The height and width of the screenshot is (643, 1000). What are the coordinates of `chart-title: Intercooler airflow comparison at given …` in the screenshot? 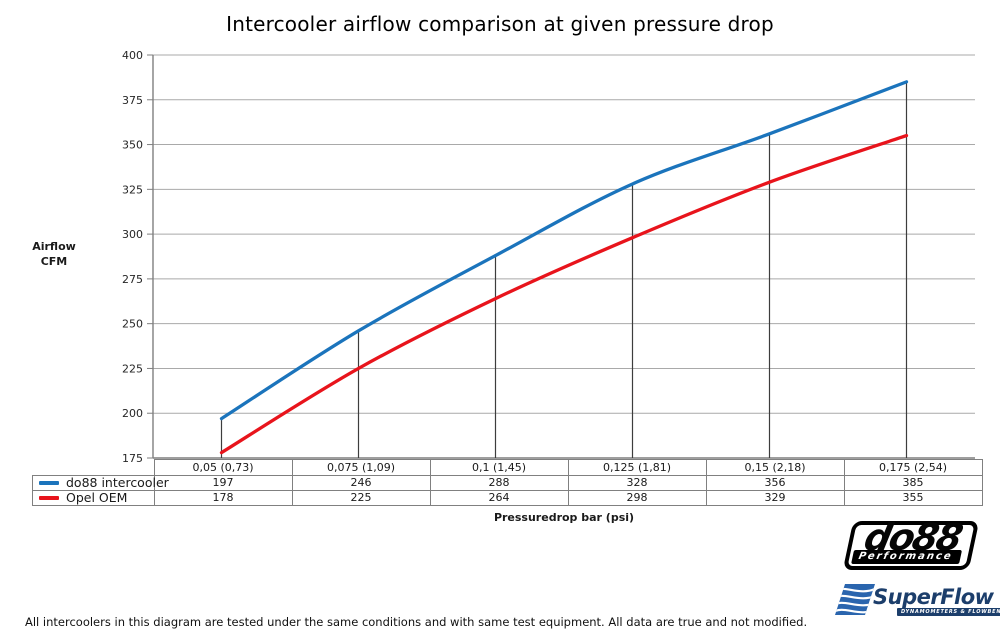 It's located at (500, 24).